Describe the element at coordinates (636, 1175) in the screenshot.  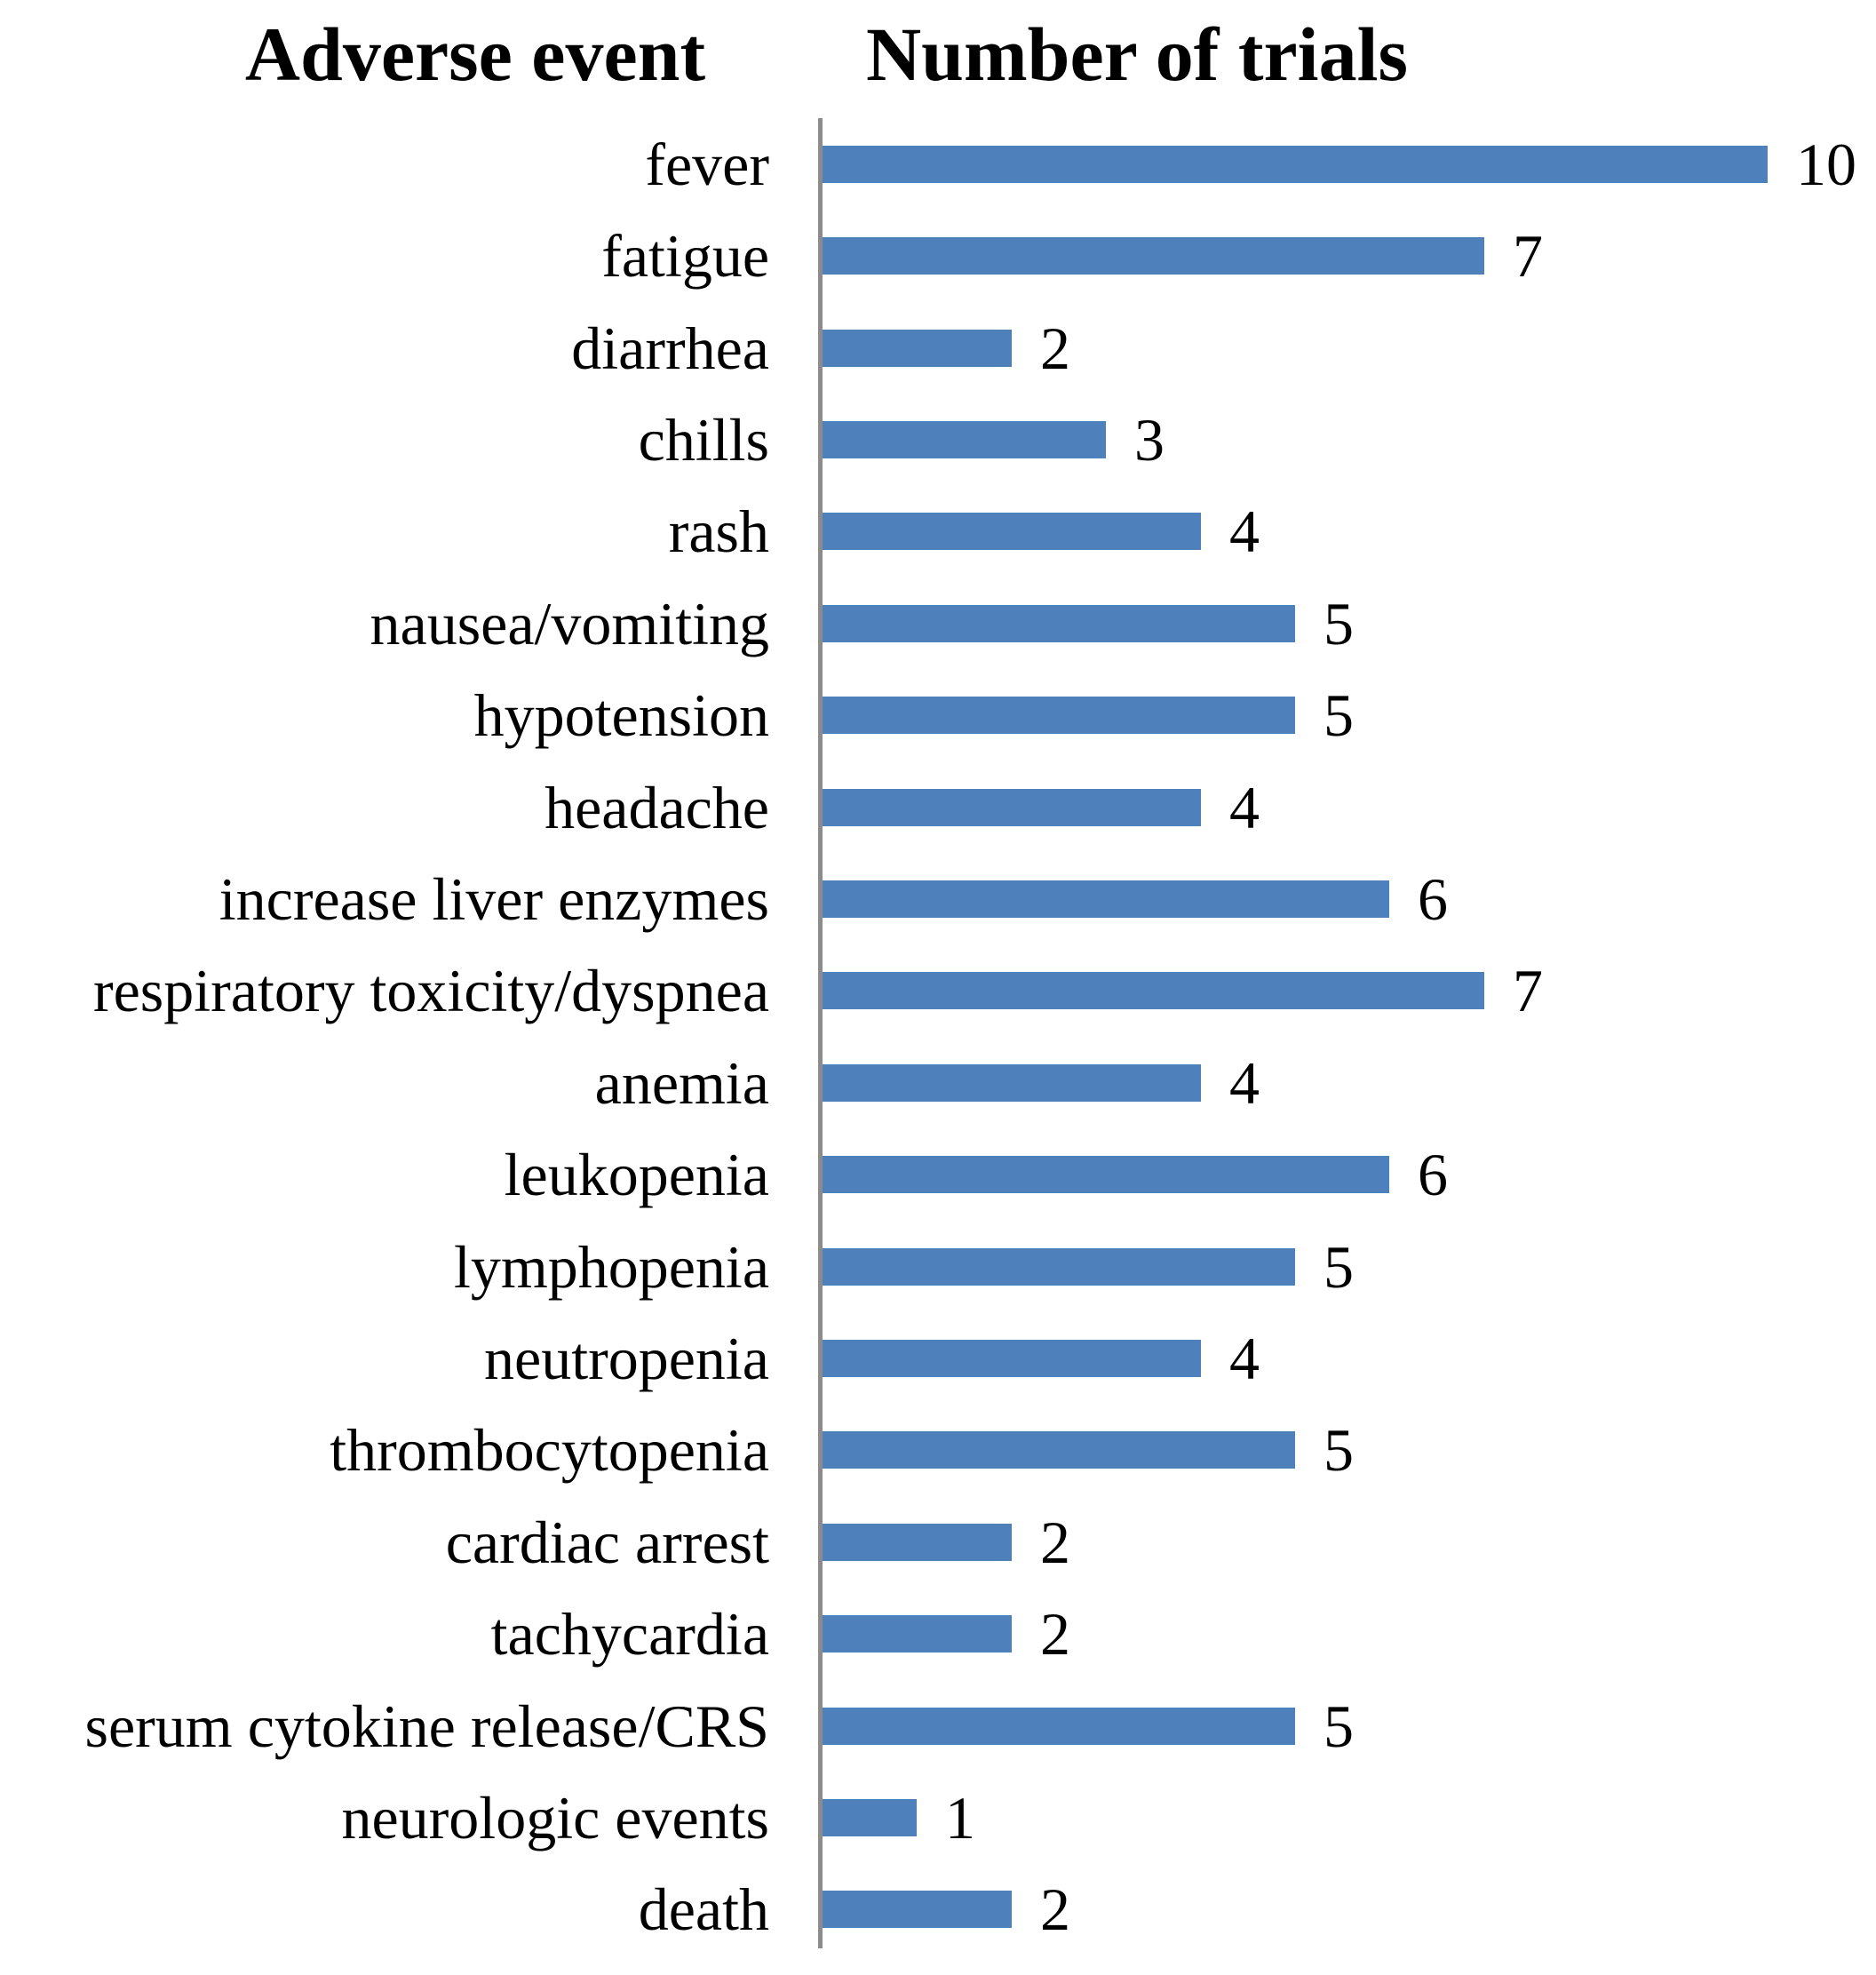
I see `category-label: leukopenia` at that location.